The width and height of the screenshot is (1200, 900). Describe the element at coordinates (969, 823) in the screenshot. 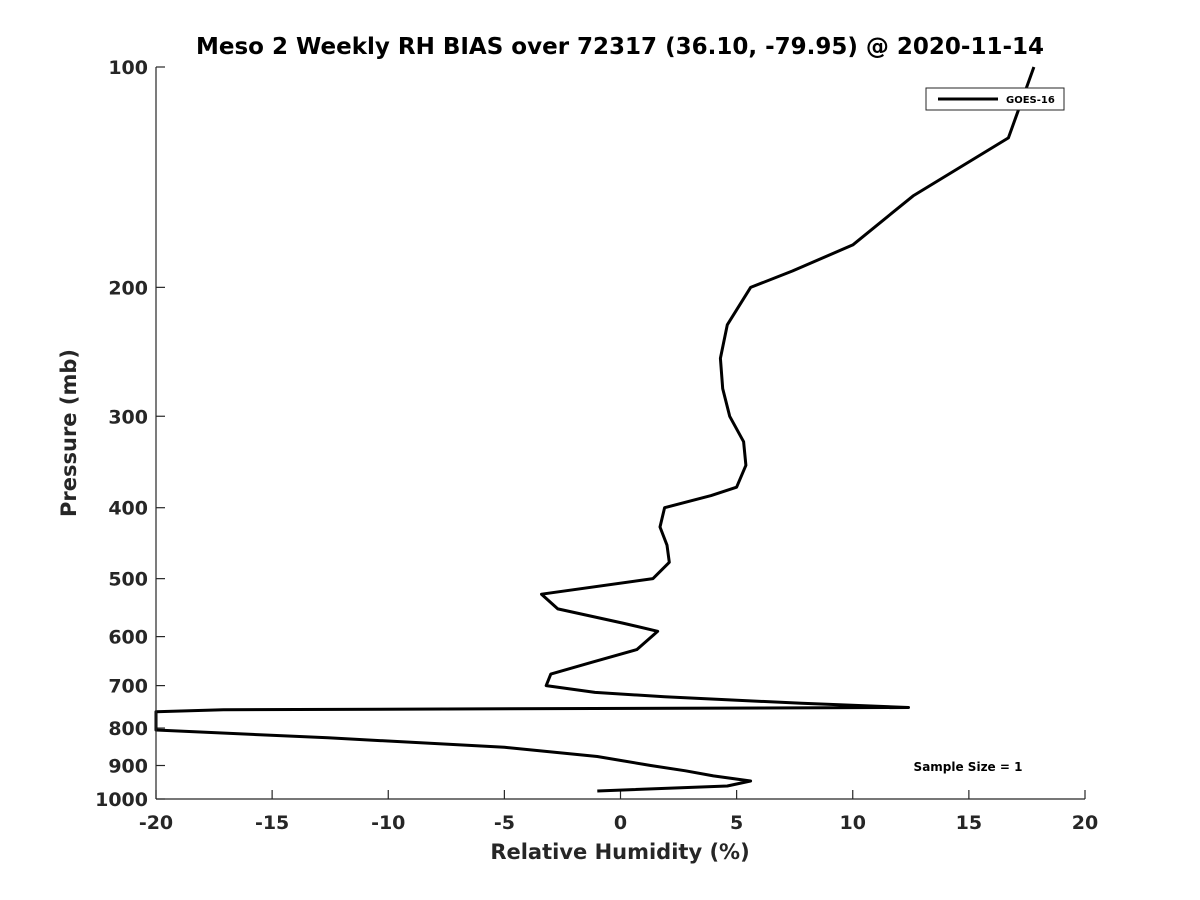

I see `x-tick-label: 15` at that location.